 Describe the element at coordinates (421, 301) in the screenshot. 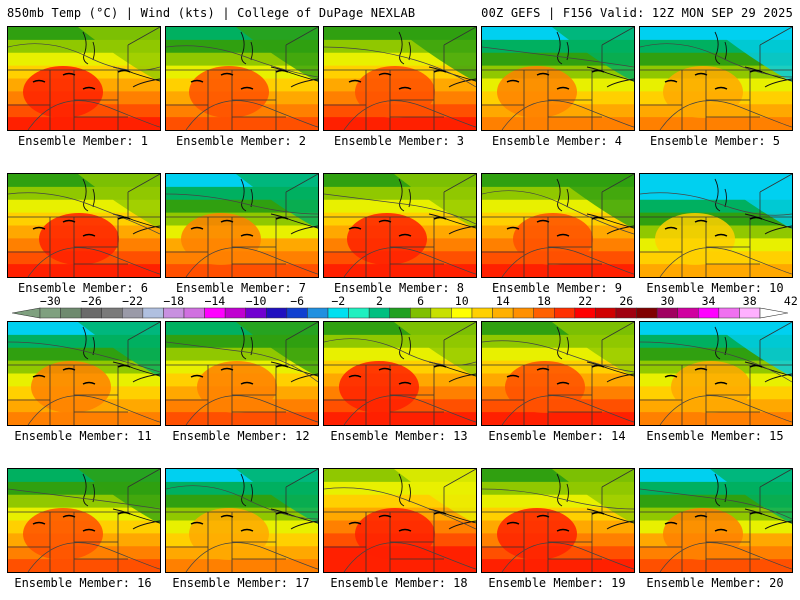

I see `colorbar-tick-label: 6` at that location.